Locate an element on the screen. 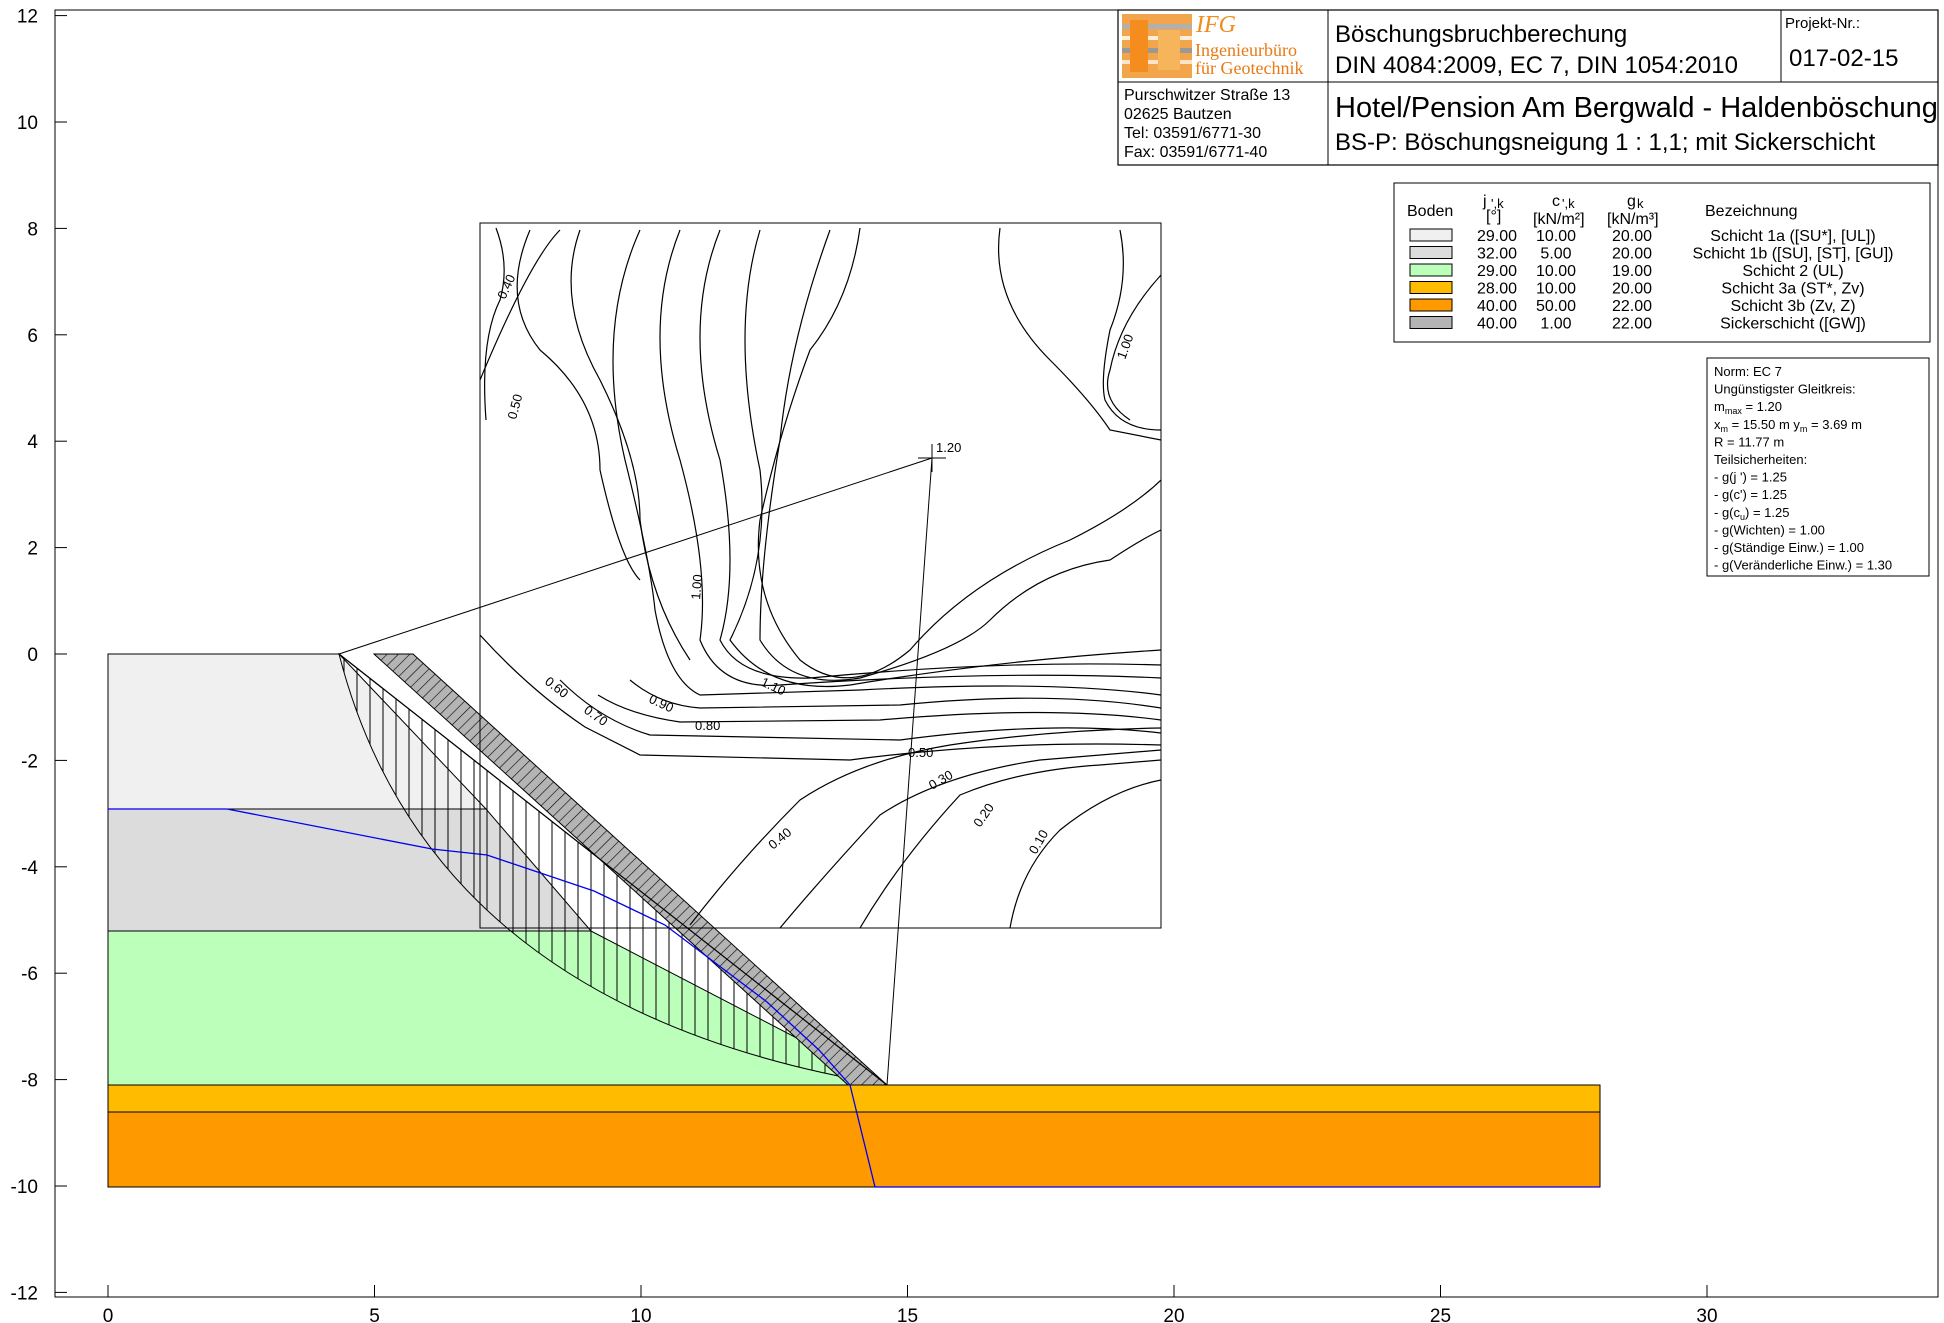 The image size is (1944, 1323). address-line-3: Tel: 03591/6771-30 is located at coordinates (1192, 133).